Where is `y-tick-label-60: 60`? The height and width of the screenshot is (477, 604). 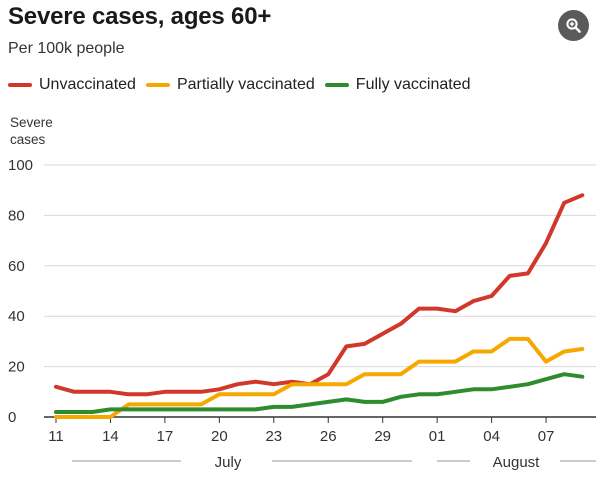 y-tick-label-60: 60 is located at coordinates (16, 266).